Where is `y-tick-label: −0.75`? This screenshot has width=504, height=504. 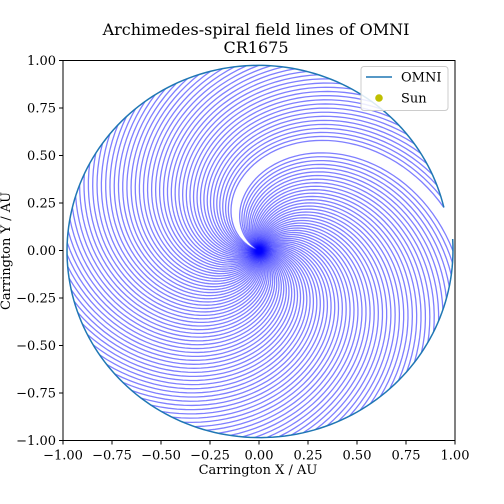 y-tick-label: −0.75 is located at coordinates (36, 394).